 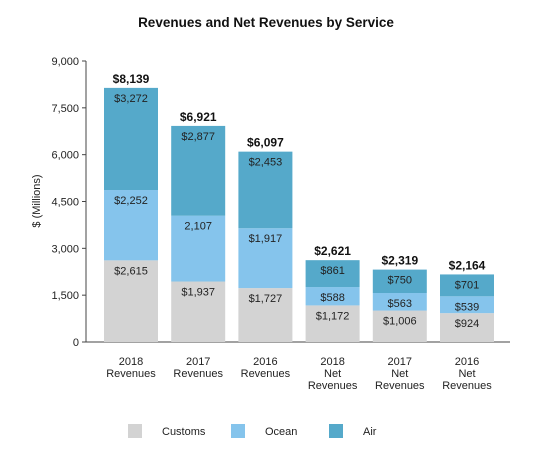 I want to click on bar-value-label: $588, so click(x=332, y=298).